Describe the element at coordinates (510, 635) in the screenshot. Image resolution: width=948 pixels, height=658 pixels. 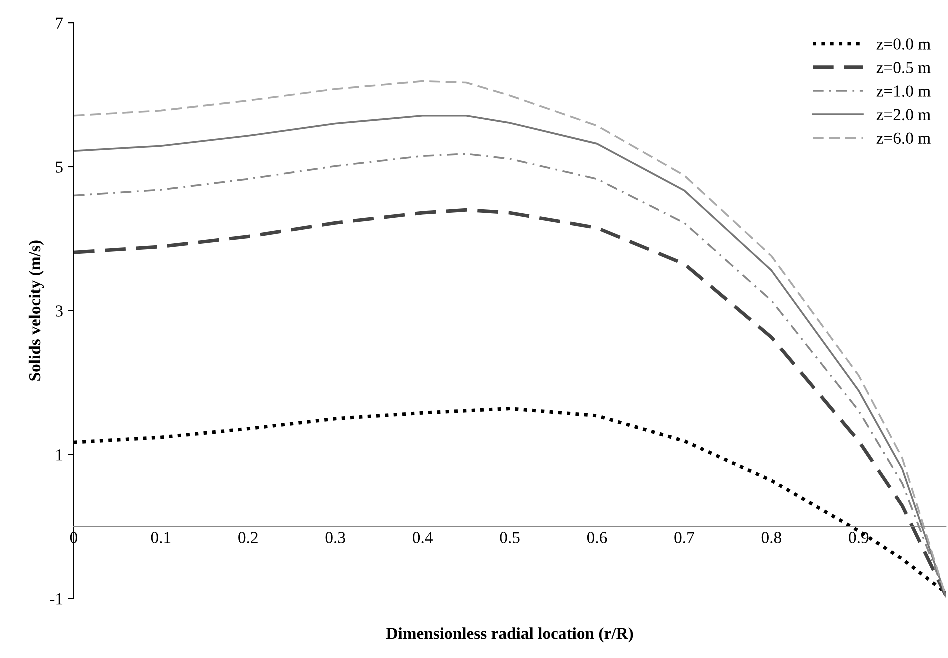
I see `x-axis-title: Dimensionless radial location (r/R)` at that location.